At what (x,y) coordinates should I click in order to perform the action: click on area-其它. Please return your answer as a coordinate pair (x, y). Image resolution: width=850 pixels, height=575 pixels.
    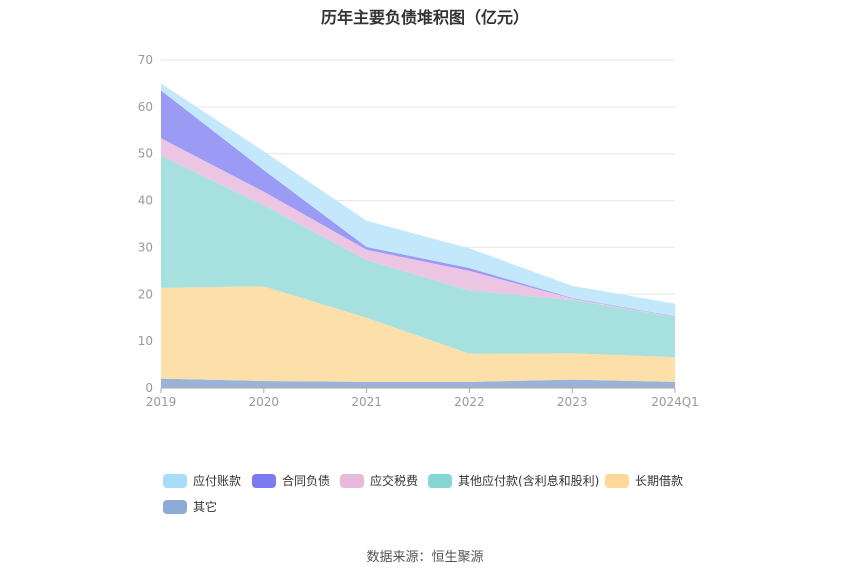
    Looking at the image, I should click on (418, 383).